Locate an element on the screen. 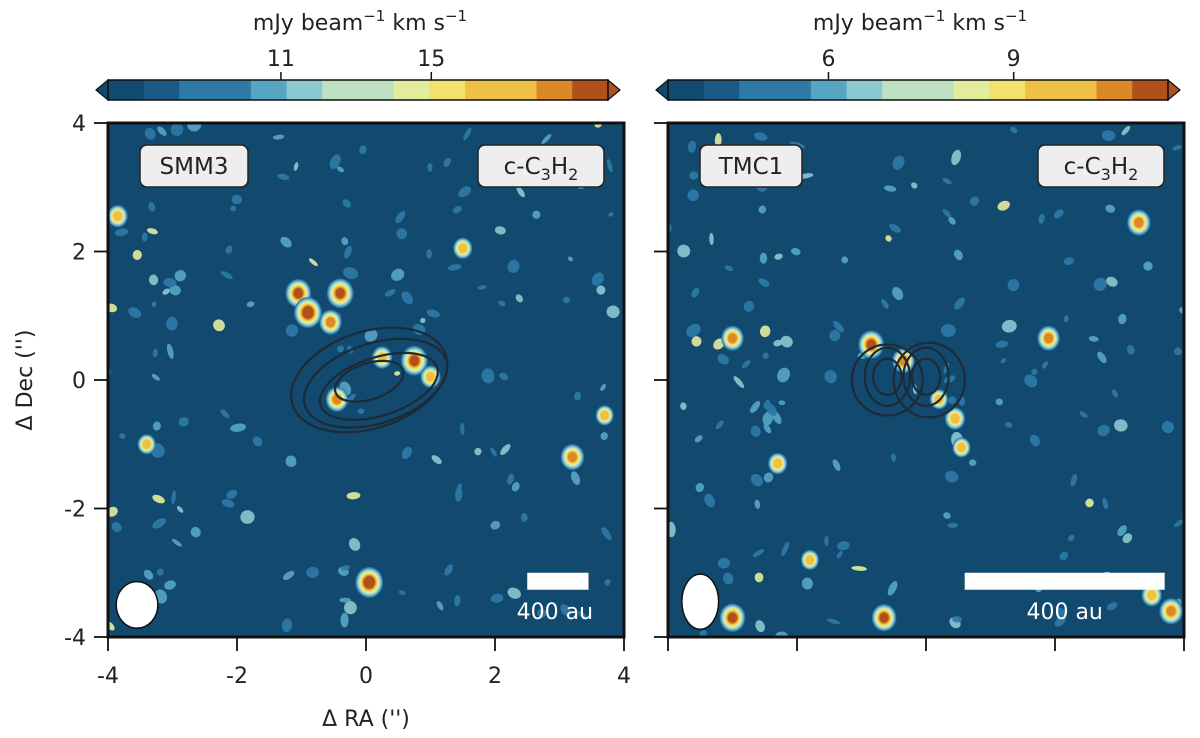  right-molecule-label: c-C3H2 is located at coordinates (1101, 166).